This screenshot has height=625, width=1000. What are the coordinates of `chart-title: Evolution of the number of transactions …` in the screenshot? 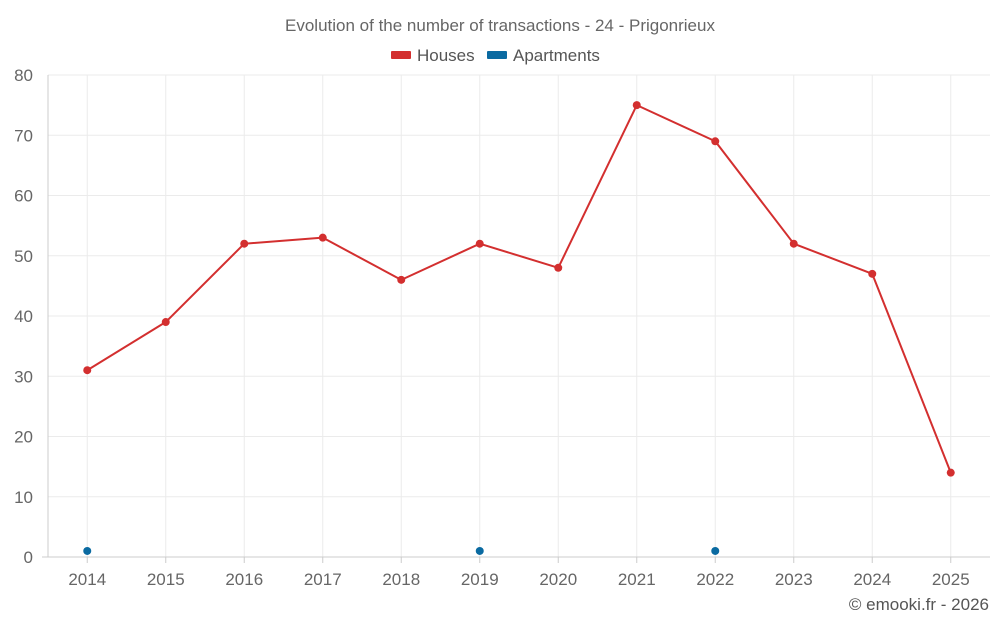 It's located at (500, 25).